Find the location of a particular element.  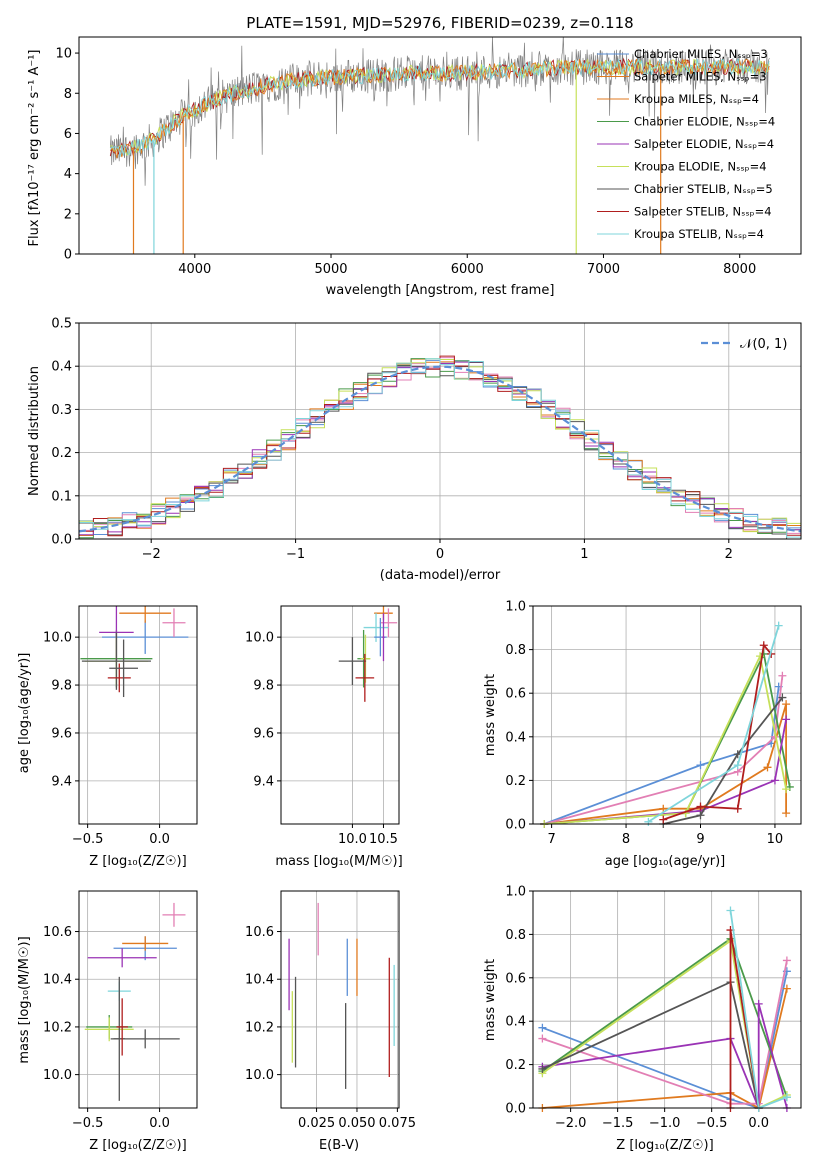

x-tick-label: 0 is located at coordinates (440, 554).